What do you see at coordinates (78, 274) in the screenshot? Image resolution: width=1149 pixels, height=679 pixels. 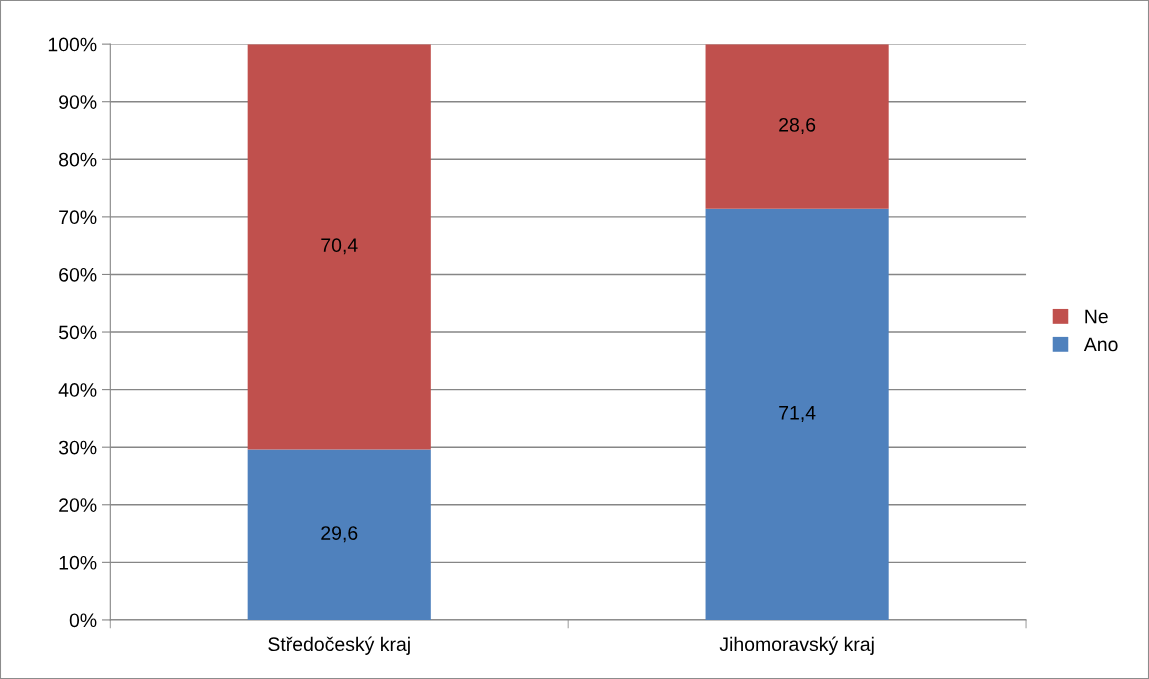 I see `y-tick-label: 60%` at bounding box center [78, 274].